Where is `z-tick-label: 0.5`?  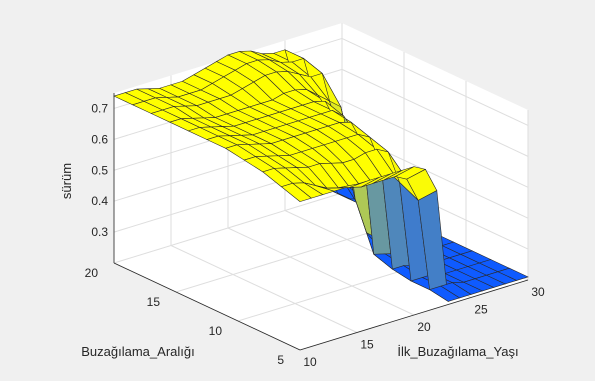 z-tick-label: 0.5 is located at coordinates (99, 170).